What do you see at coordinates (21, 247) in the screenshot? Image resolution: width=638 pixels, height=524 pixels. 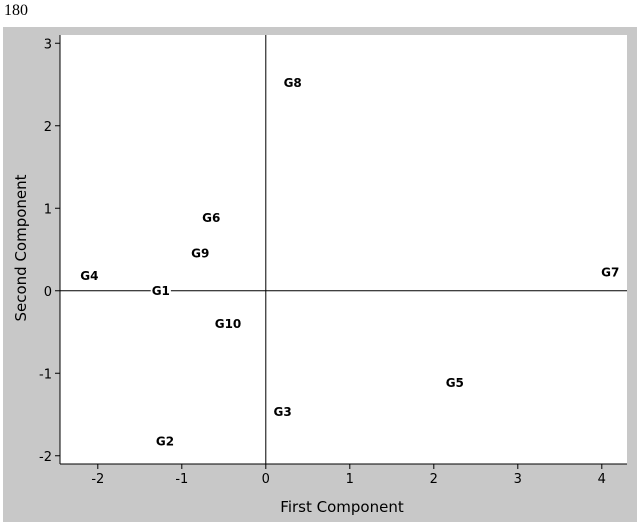 I see `y-axis-title: Second Component` at bounding box center [21, 247].